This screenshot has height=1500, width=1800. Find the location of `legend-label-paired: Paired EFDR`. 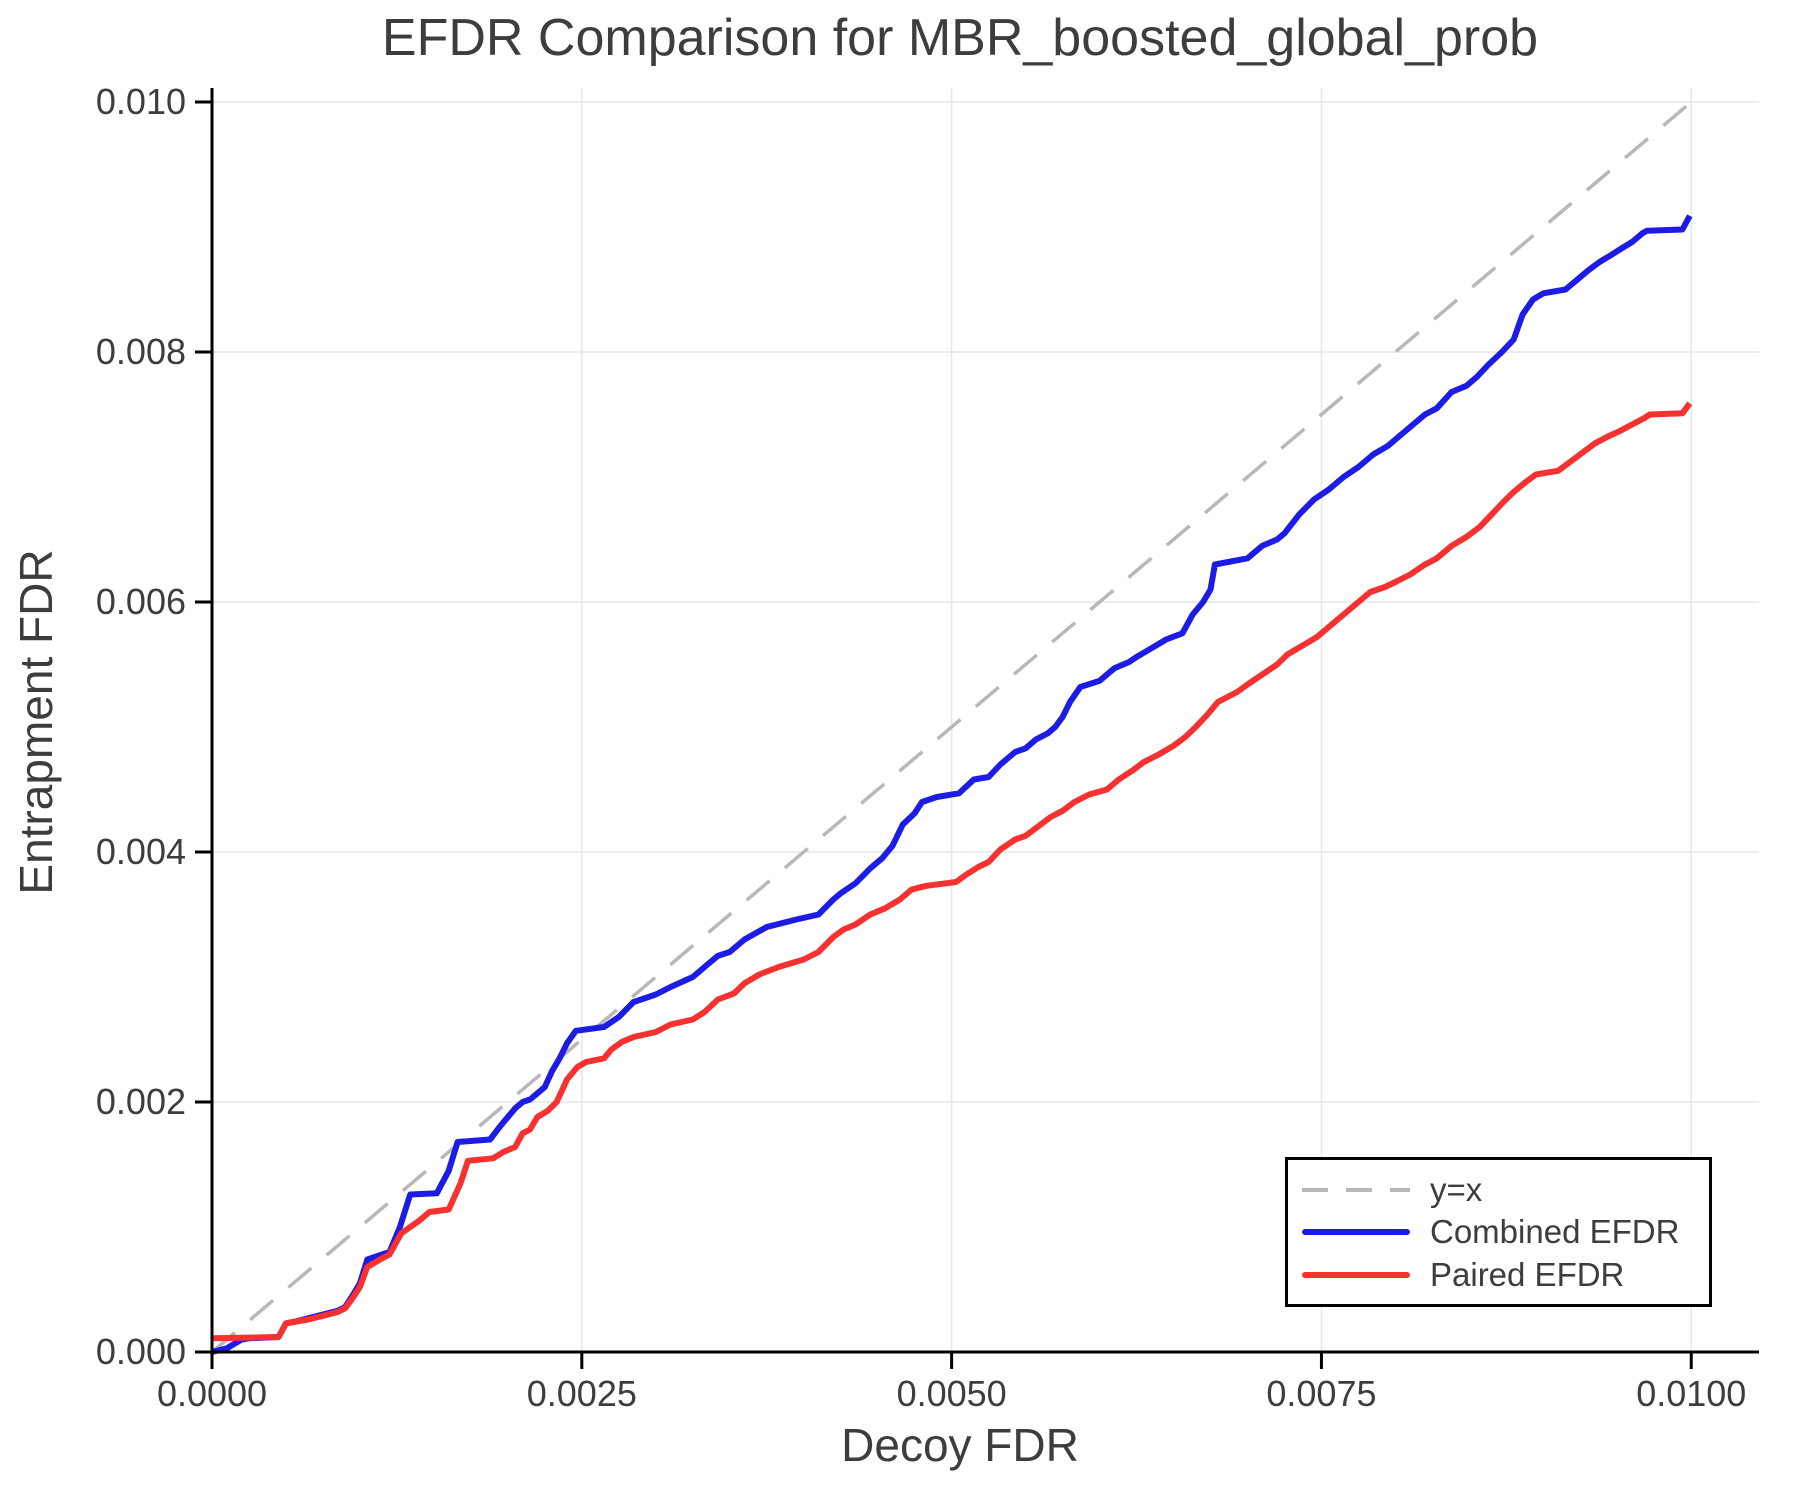

legend-label-paired: Paired EFDR is located at coordinates (1527, 1274).